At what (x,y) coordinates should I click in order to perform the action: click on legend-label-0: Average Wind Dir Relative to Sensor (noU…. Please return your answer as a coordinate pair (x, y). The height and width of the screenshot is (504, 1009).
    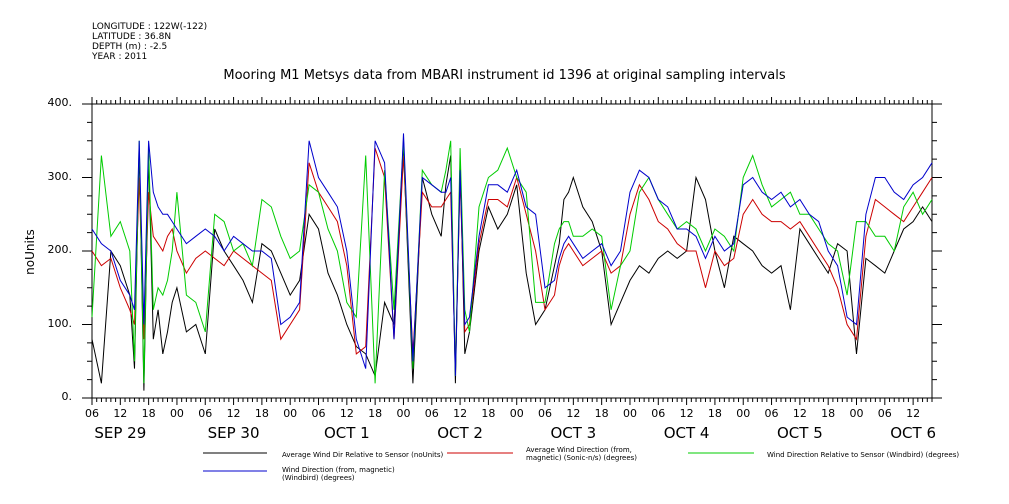
    Looking at the image, I should click on (363, 455).